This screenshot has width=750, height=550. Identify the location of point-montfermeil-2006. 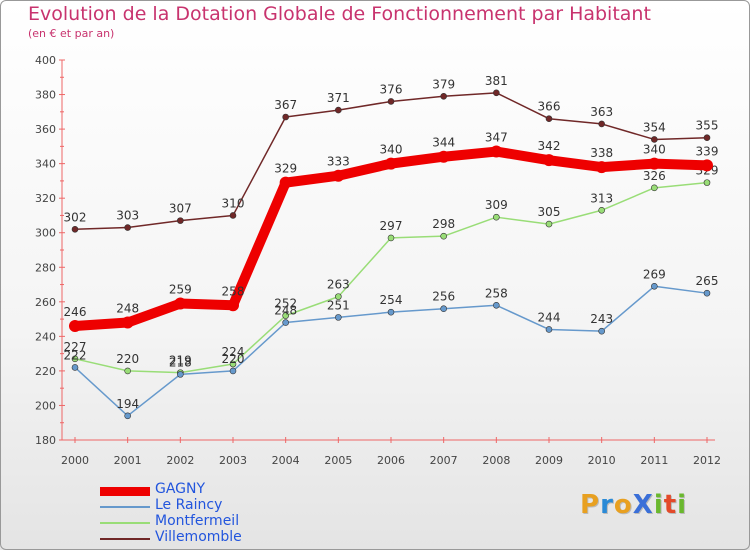
(391, 238).